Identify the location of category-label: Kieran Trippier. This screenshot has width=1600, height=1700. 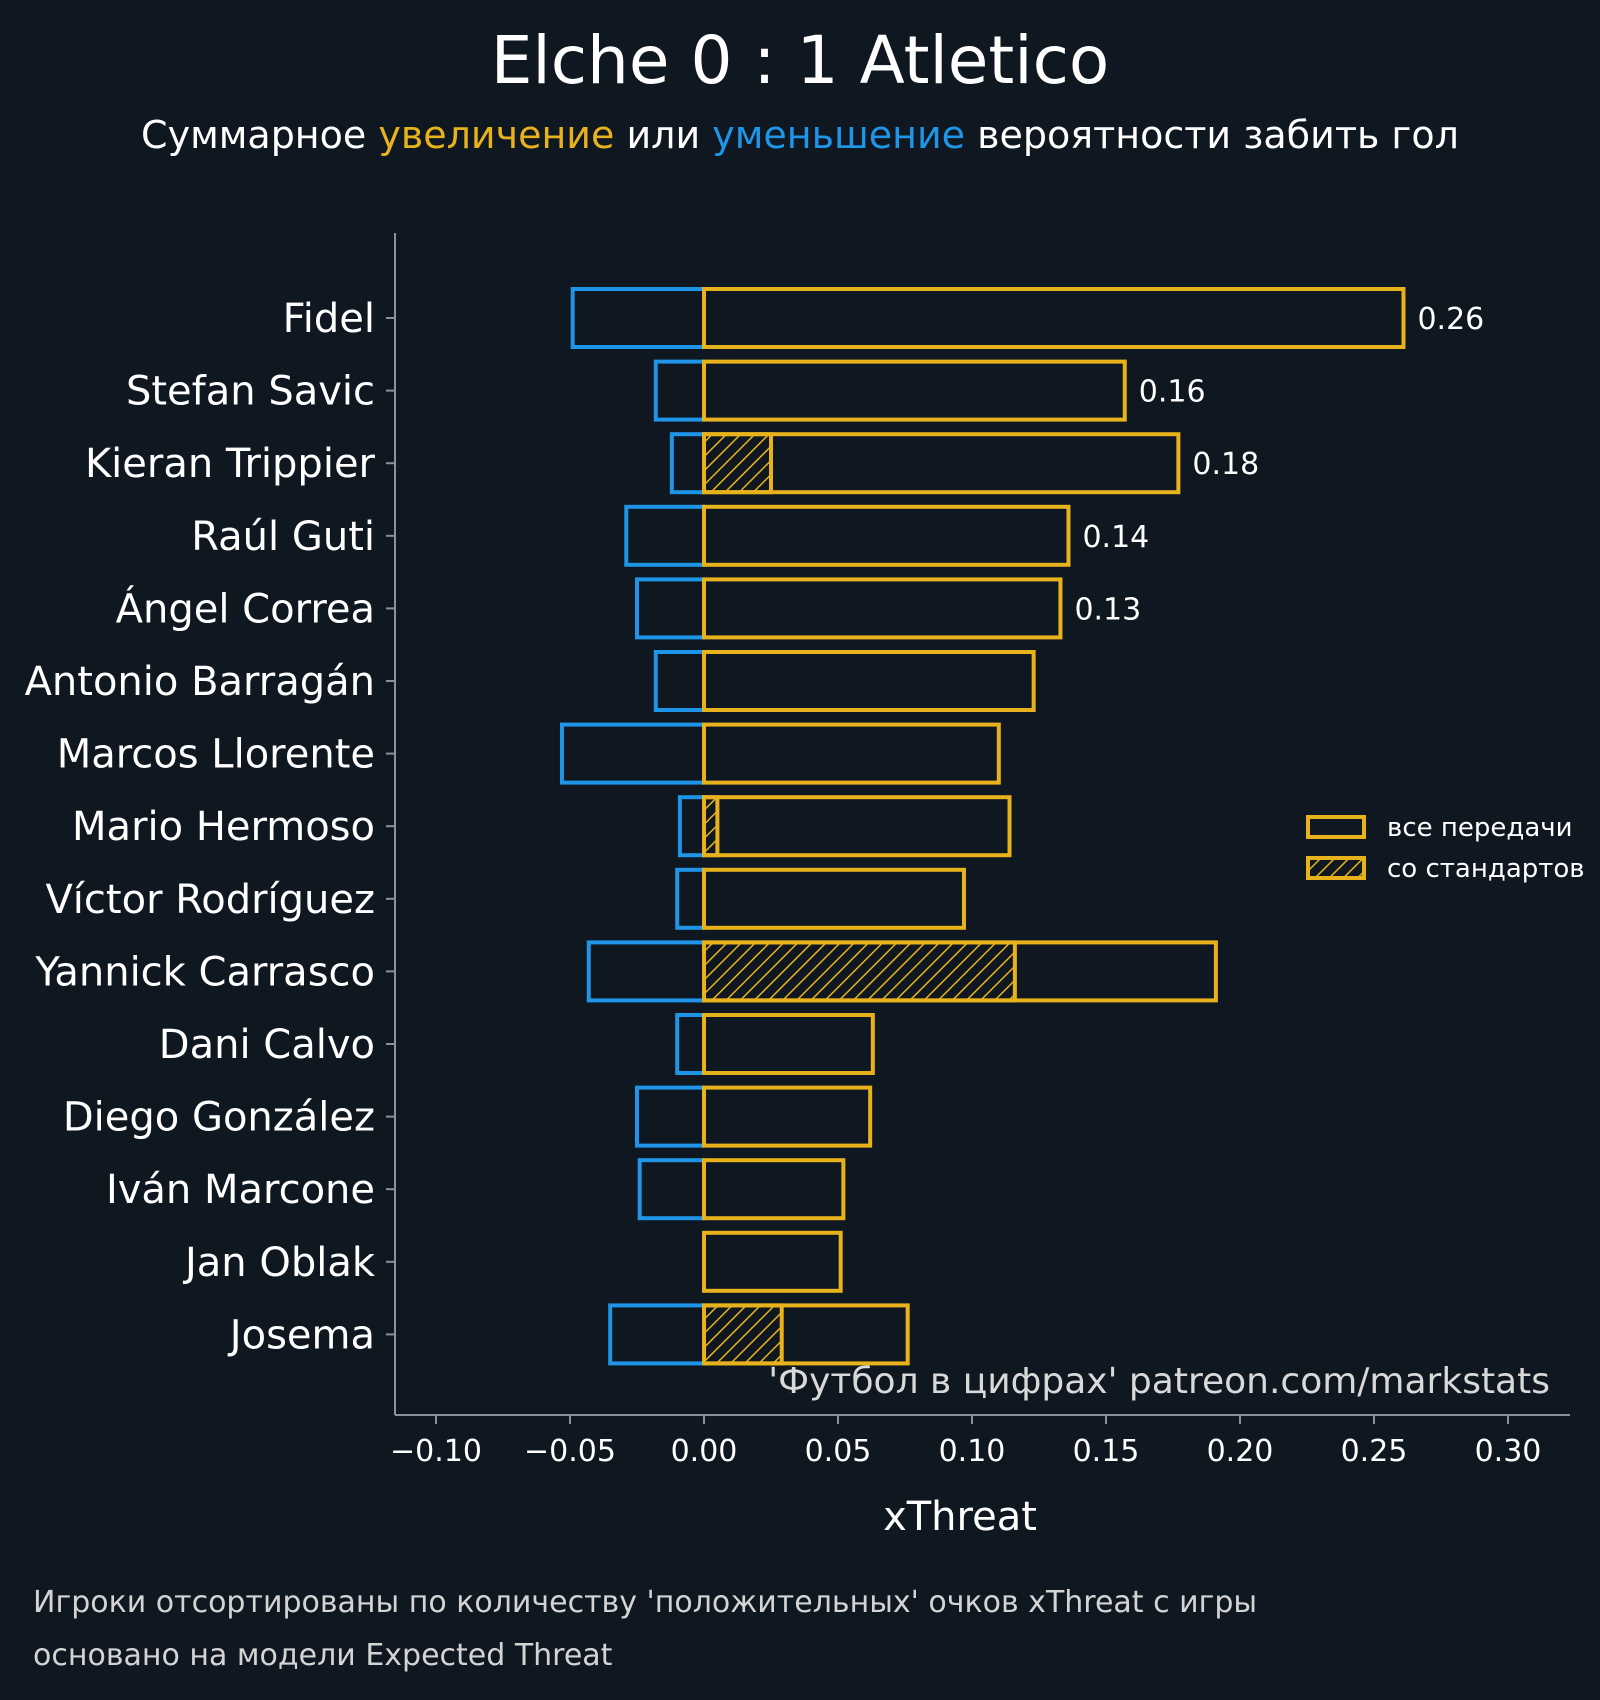
(230, 464).